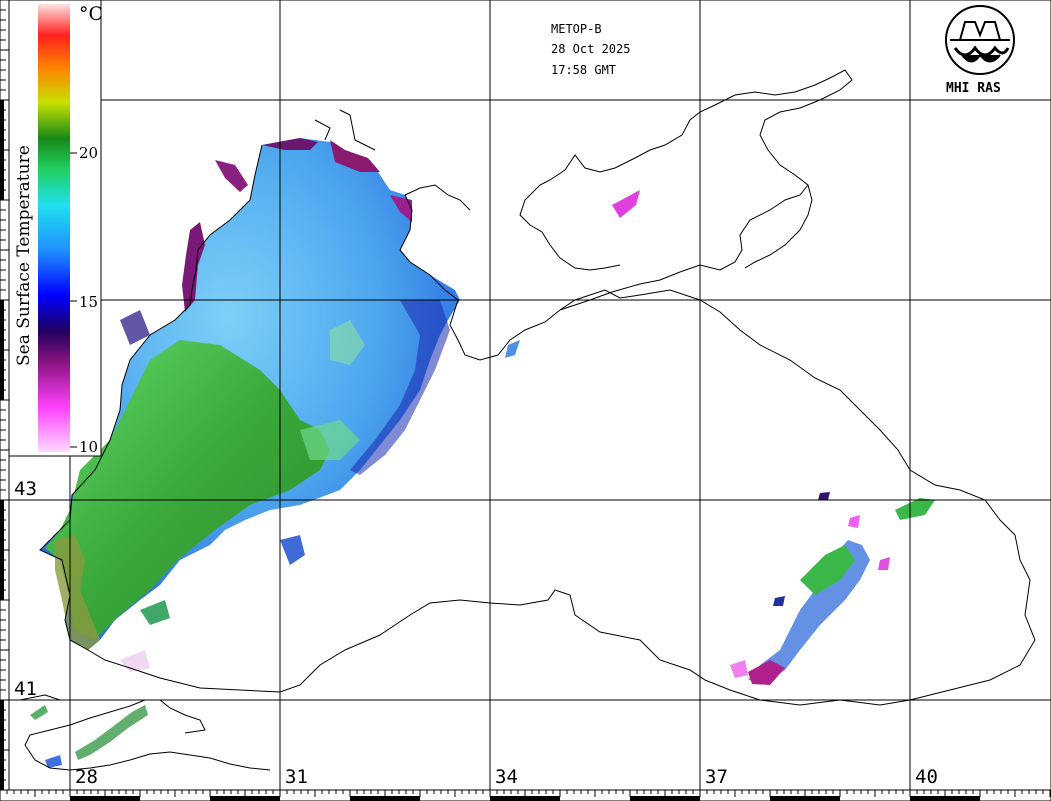 This screenshot has width=1051, height=801. What do you see at coordinates (576, 29) in the screenshot?
I see `satellite-name: METOP-B` at bounding box center [576, 29].